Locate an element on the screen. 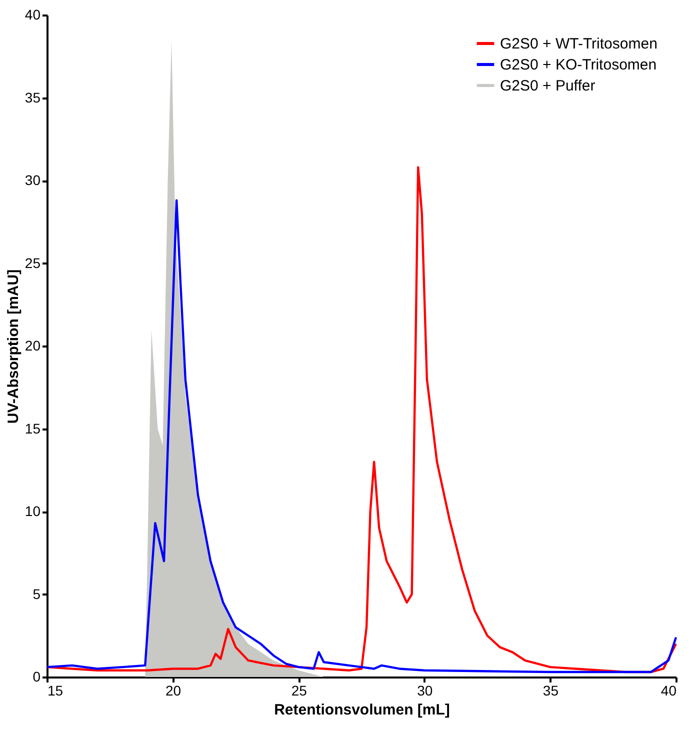 The width and height of the screenshot is (696, 729). x-tick-label: 15 is located at coordinates (56, 690).